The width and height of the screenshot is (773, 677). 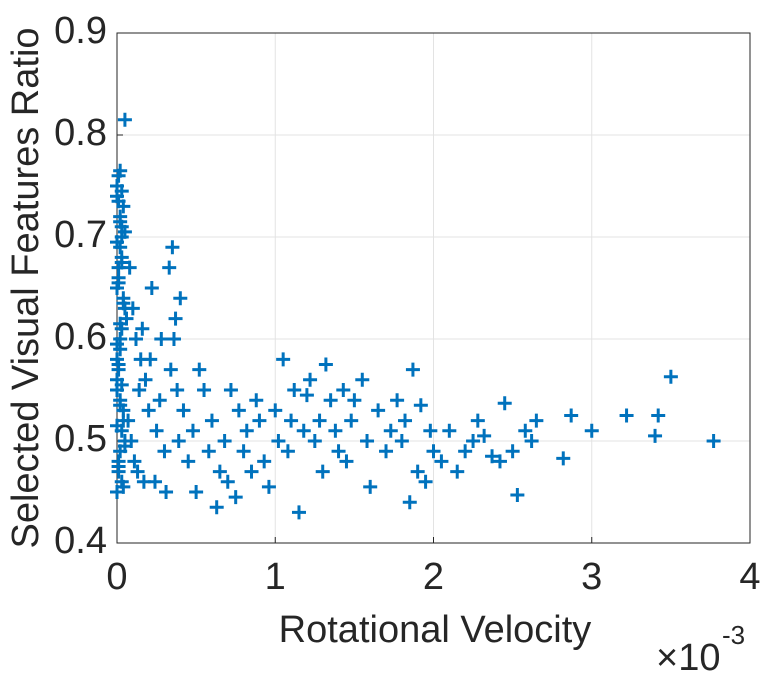 What do you see at coordinates (80, 337) in the screenshot?
I see `y-tick-label: 0.6` at bounding box center [80, 337].